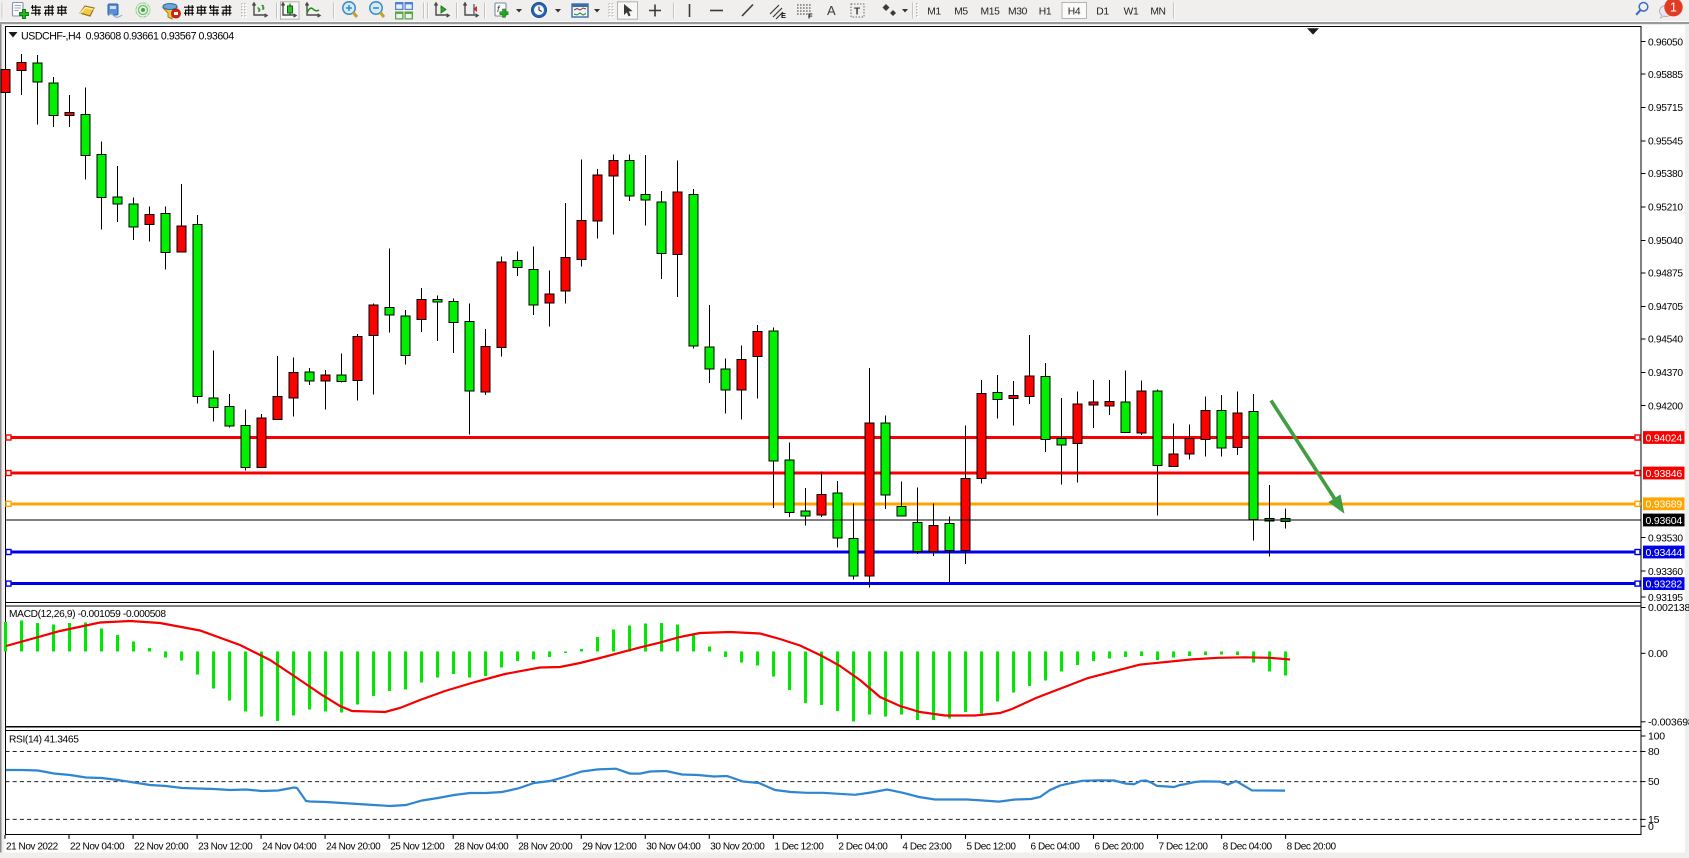 The height and width of the screenshot is (858, 1689). I want to click on svg-text: 0.93360, so click(1665, 572).